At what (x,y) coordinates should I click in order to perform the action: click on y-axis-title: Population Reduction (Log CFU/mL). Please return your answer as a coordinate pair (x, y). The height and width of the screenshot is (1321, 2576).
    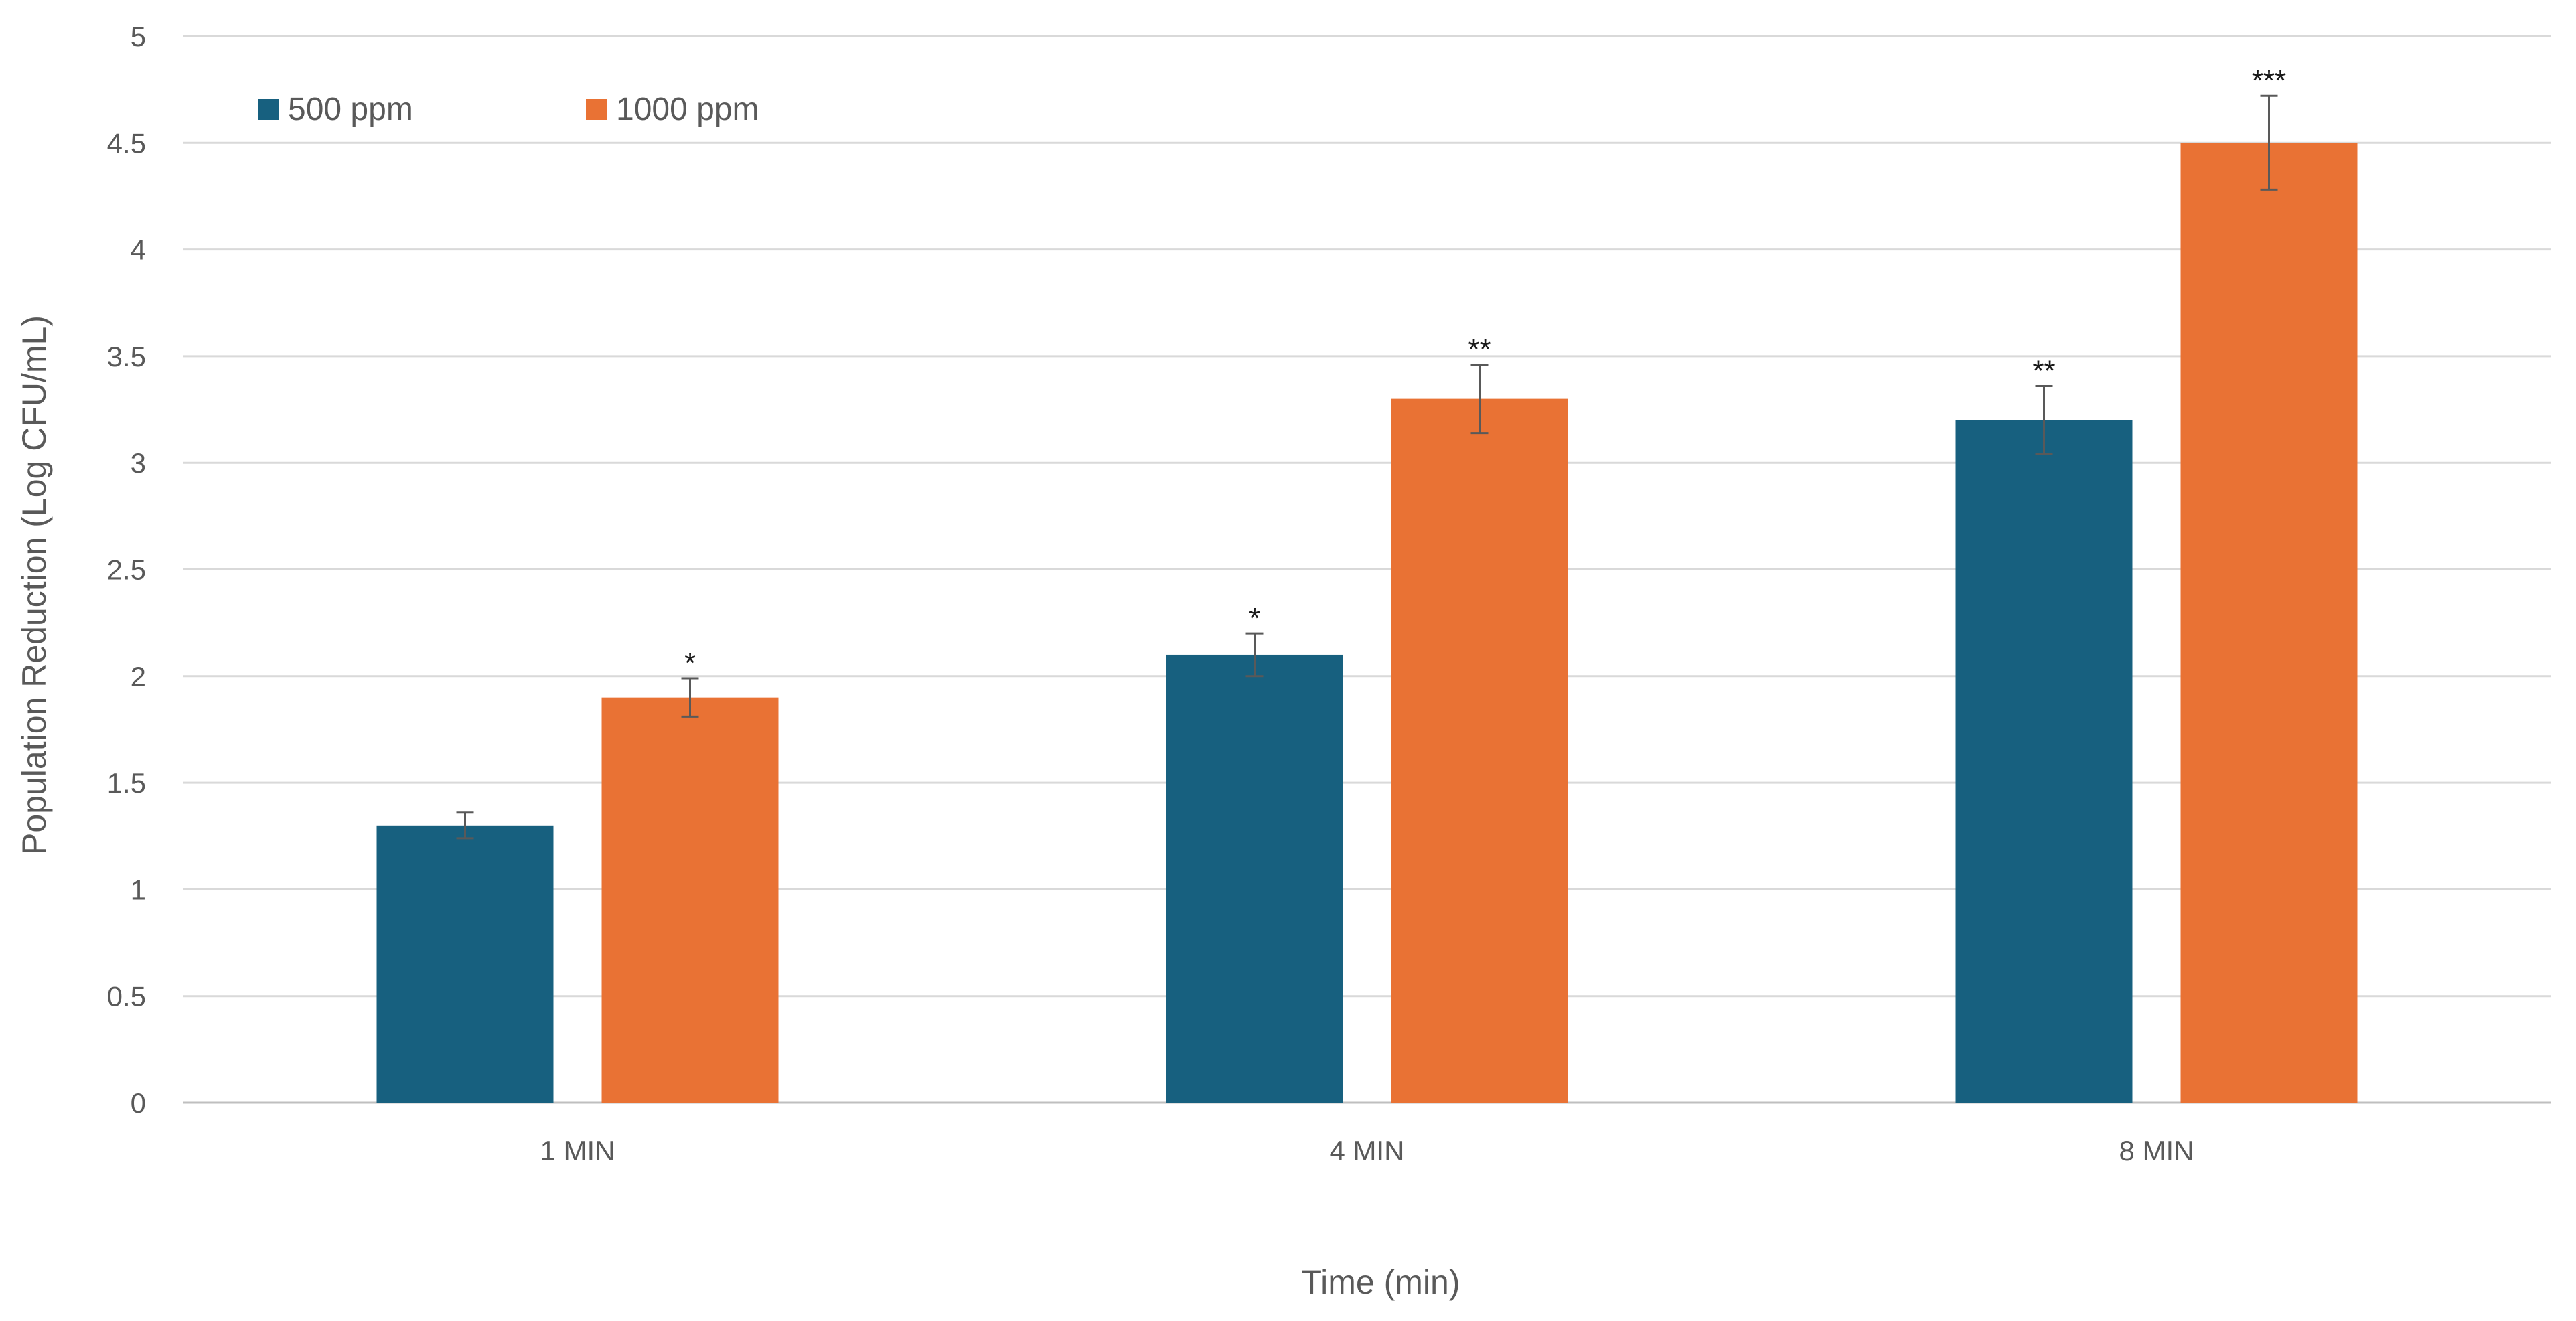
    Looking at the image, I should click on (34, 585).